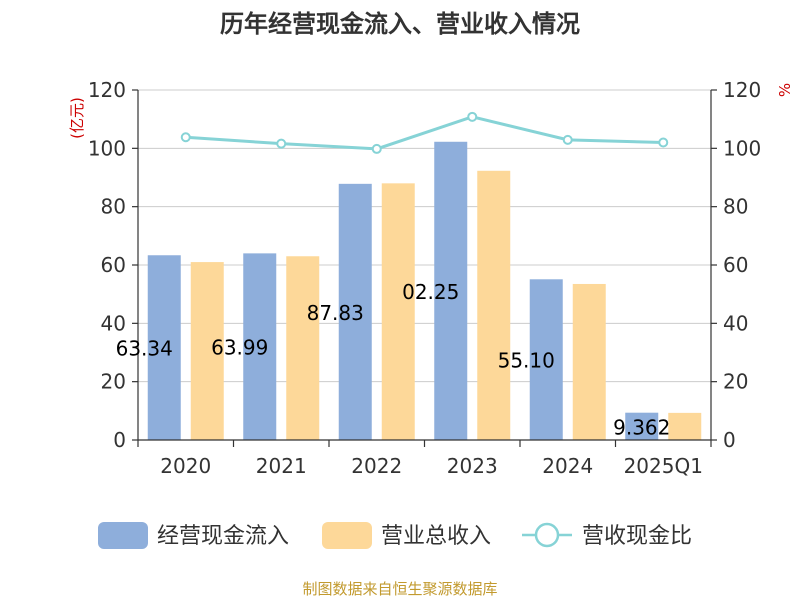 The image size is (800, 600). I want to click on bar-value-label: 9.362, so click(641, 427).